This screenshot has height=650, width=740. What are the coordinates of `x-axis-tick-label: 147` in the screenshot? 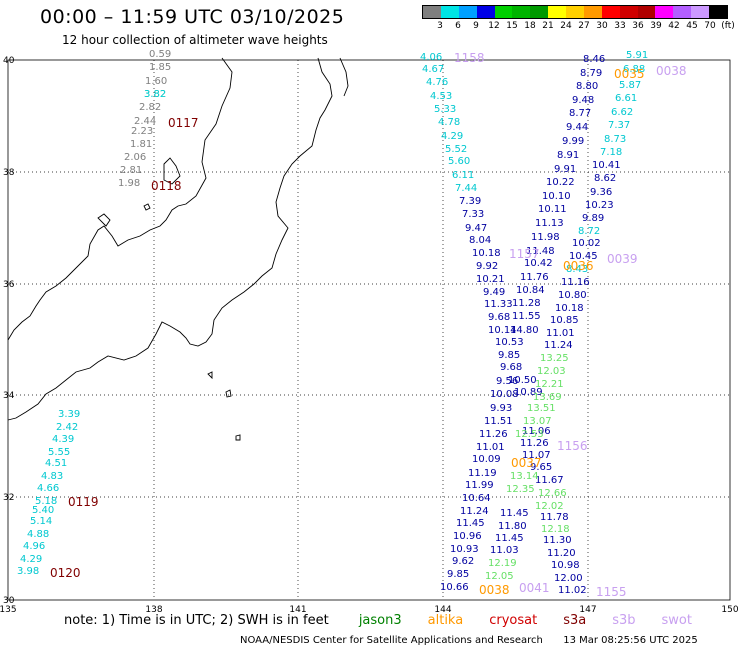 It's located at (587, 610).